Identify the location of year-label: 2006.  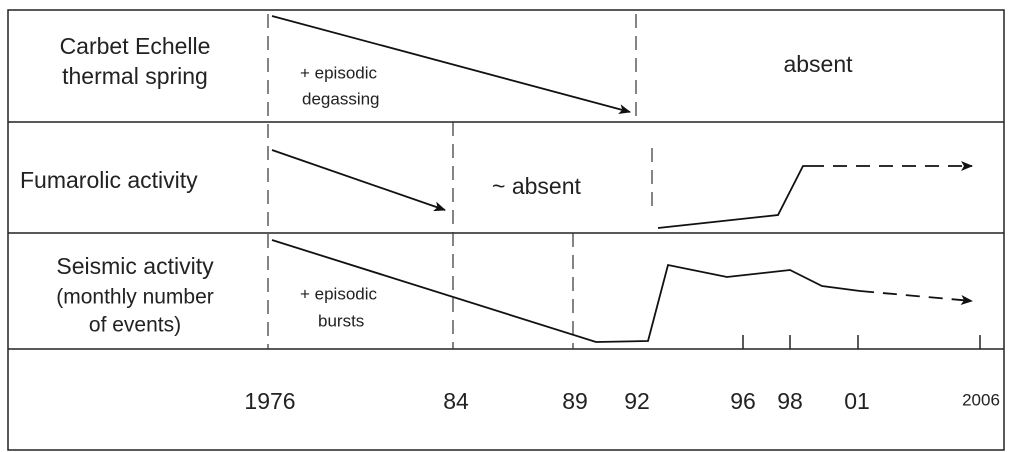
(981, 399).